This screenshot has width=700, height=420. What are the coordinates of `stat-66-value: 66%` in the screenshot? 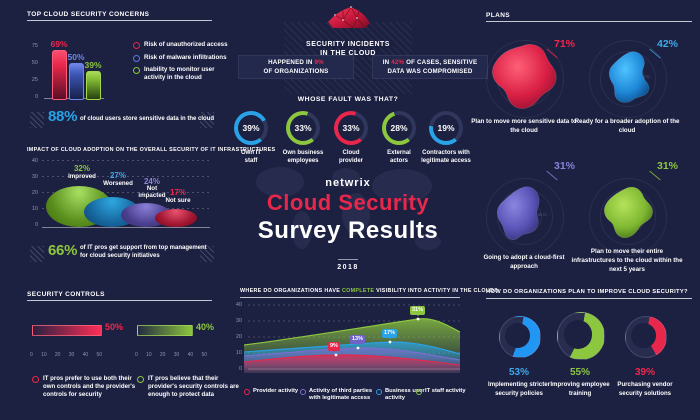 It's located at (63, 250).